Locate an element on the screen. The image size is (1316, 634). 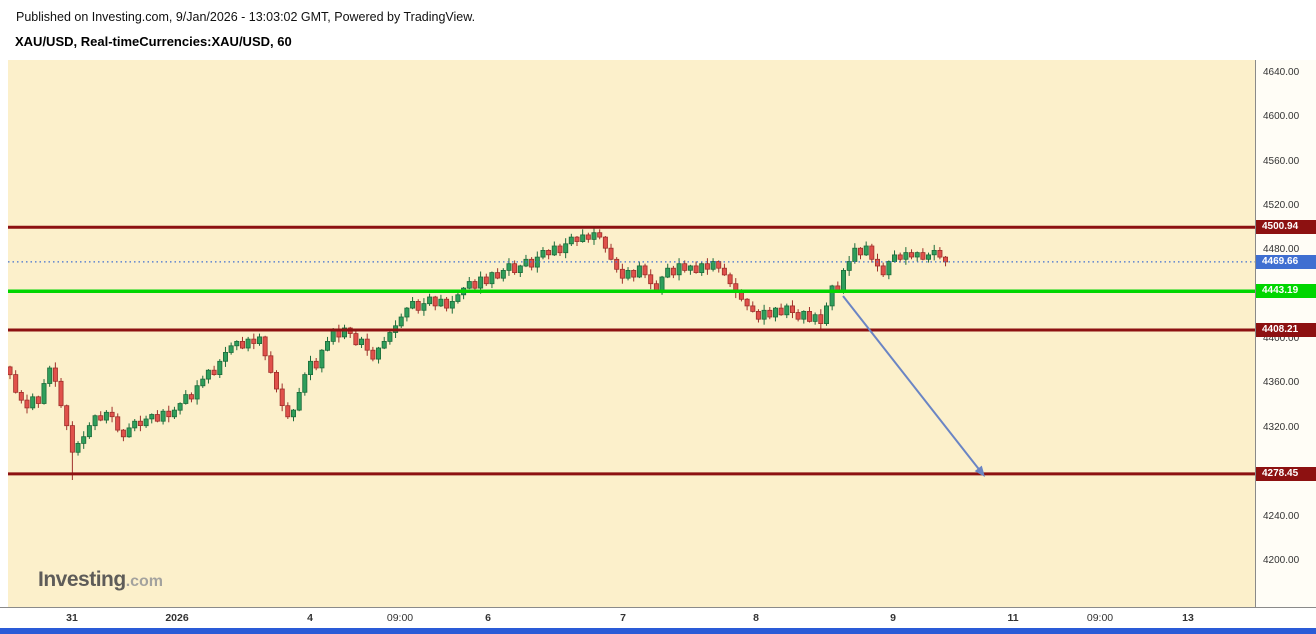
time-axis: 31 2026 4 09:00 6 7 8 9 11 09:00 13 is located at coordinates (658, 617).